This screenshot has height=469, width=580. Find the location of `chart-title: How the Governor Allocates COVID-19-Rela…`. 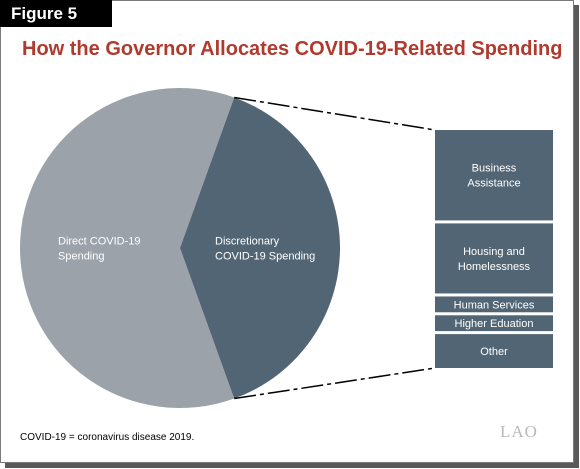

chart-title: How the Governor Allocates COVID-19-Rela… is located at coordinates (292, 49).